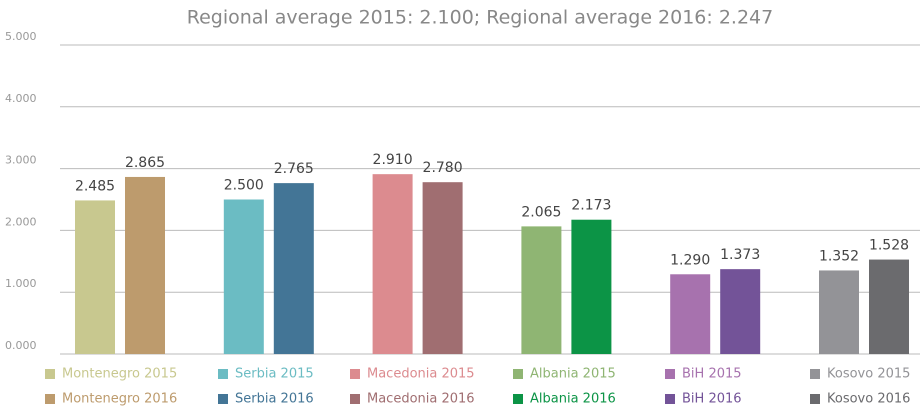 The height and width of the screenshot is (409, 920). Describe the element at coordinates (591, 206) in the screenshot. I see `value-label: 2.173` at that location.